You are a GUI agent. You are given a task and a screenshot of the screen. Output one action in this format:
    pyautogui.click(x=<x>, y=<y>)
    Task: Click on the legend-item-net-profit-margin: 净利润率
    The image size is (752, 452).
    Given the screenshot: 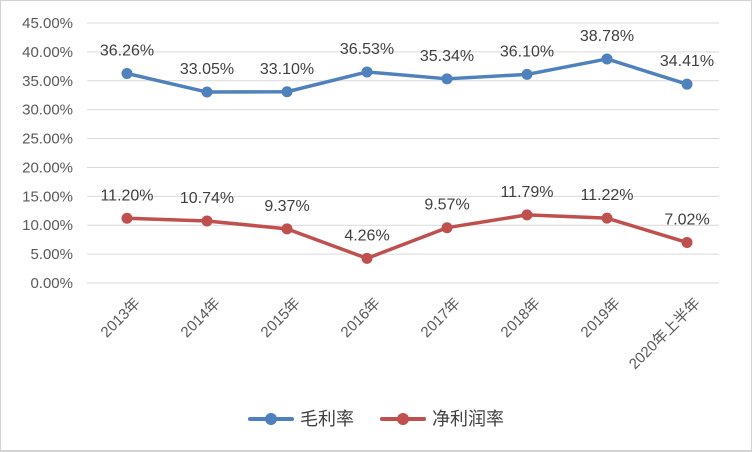 What is the action you would take?
    pyautogui.click(x=442, y=419)
    